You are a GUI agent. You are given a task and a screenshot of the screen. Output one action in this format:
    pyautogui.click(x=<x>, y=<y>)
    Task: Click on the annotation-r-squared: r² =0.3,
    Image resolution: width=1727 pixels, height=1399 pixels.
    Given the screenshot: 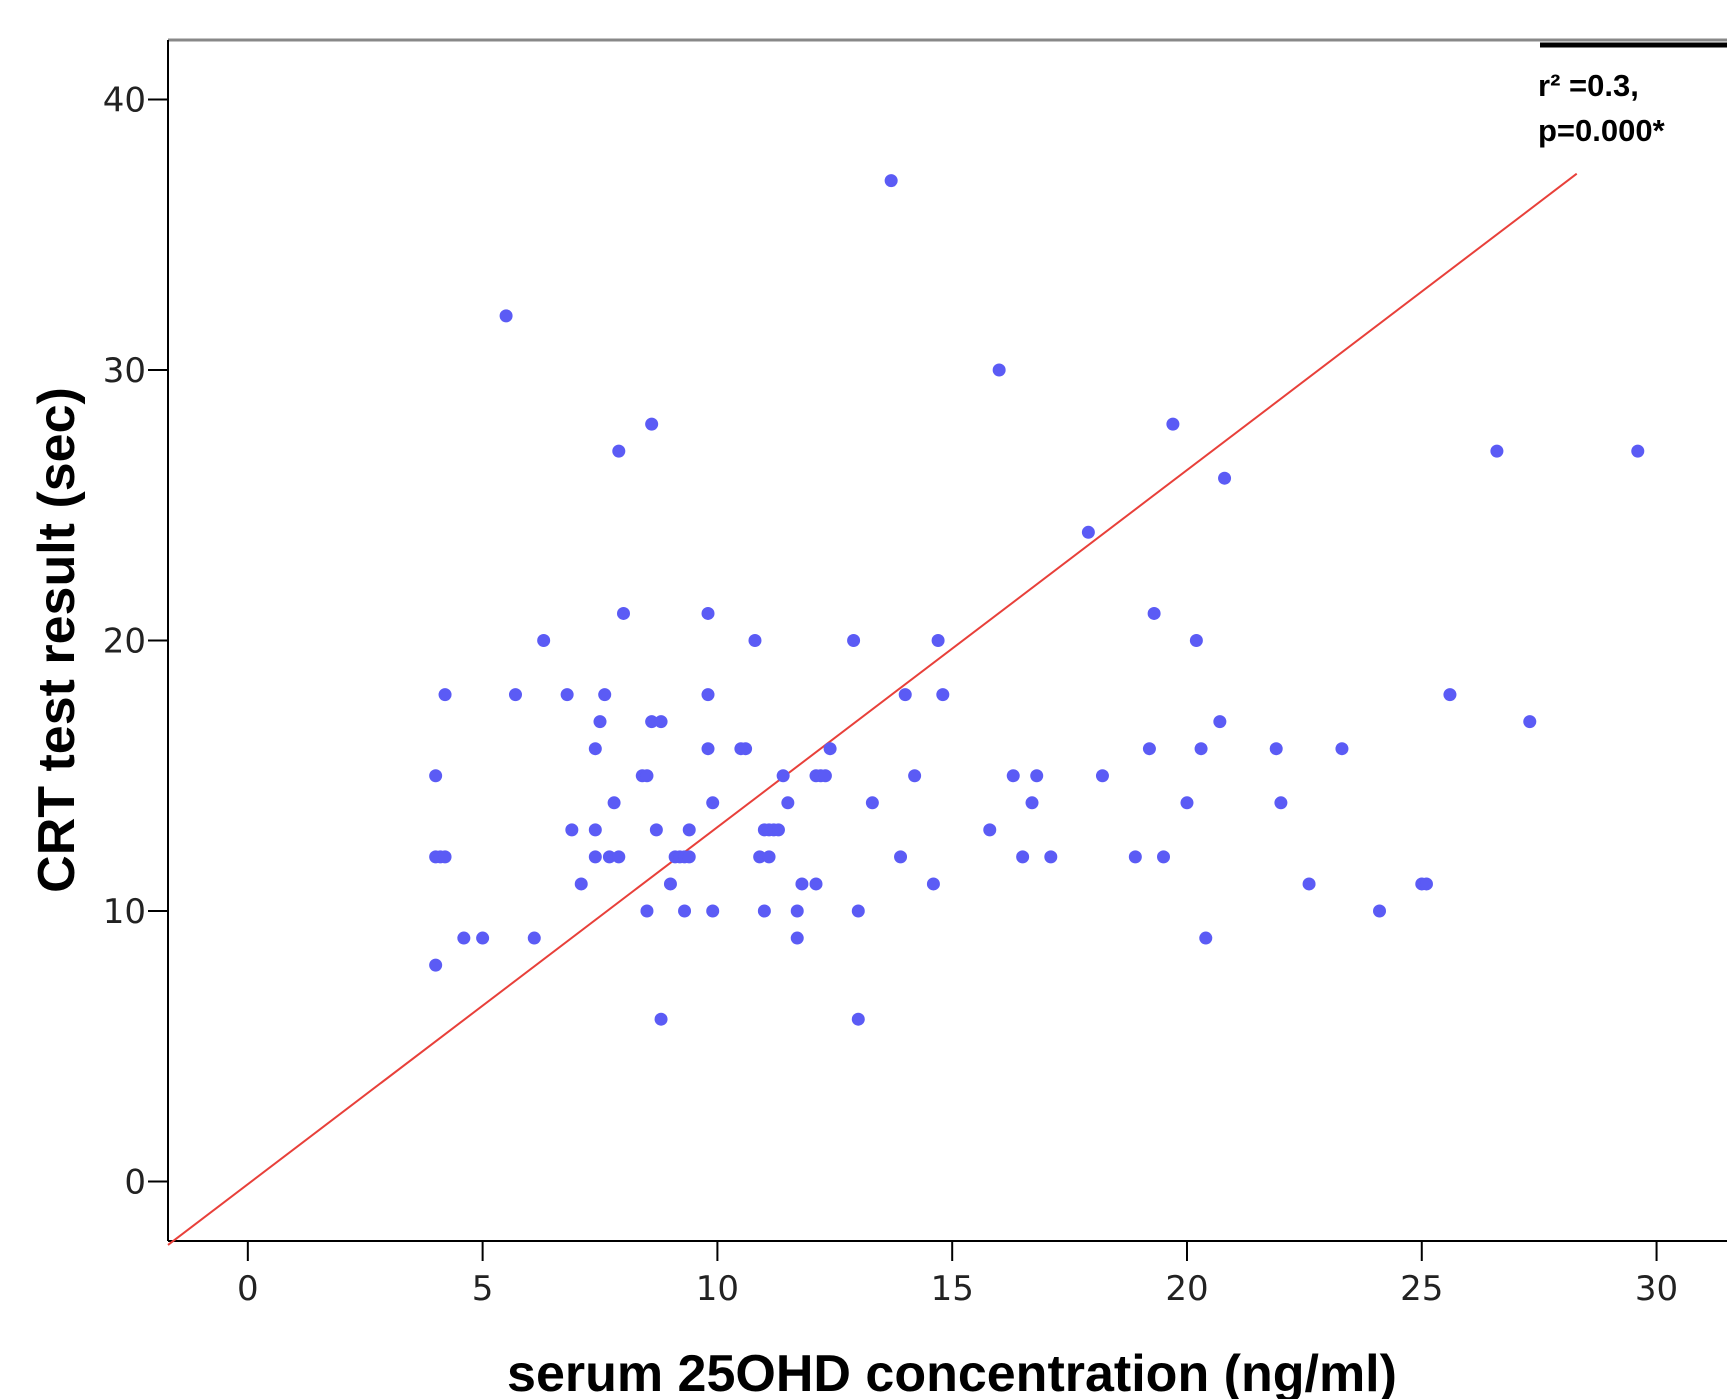 What is the action you would take?
    pyautogui.click(x=1588, y=85)
    